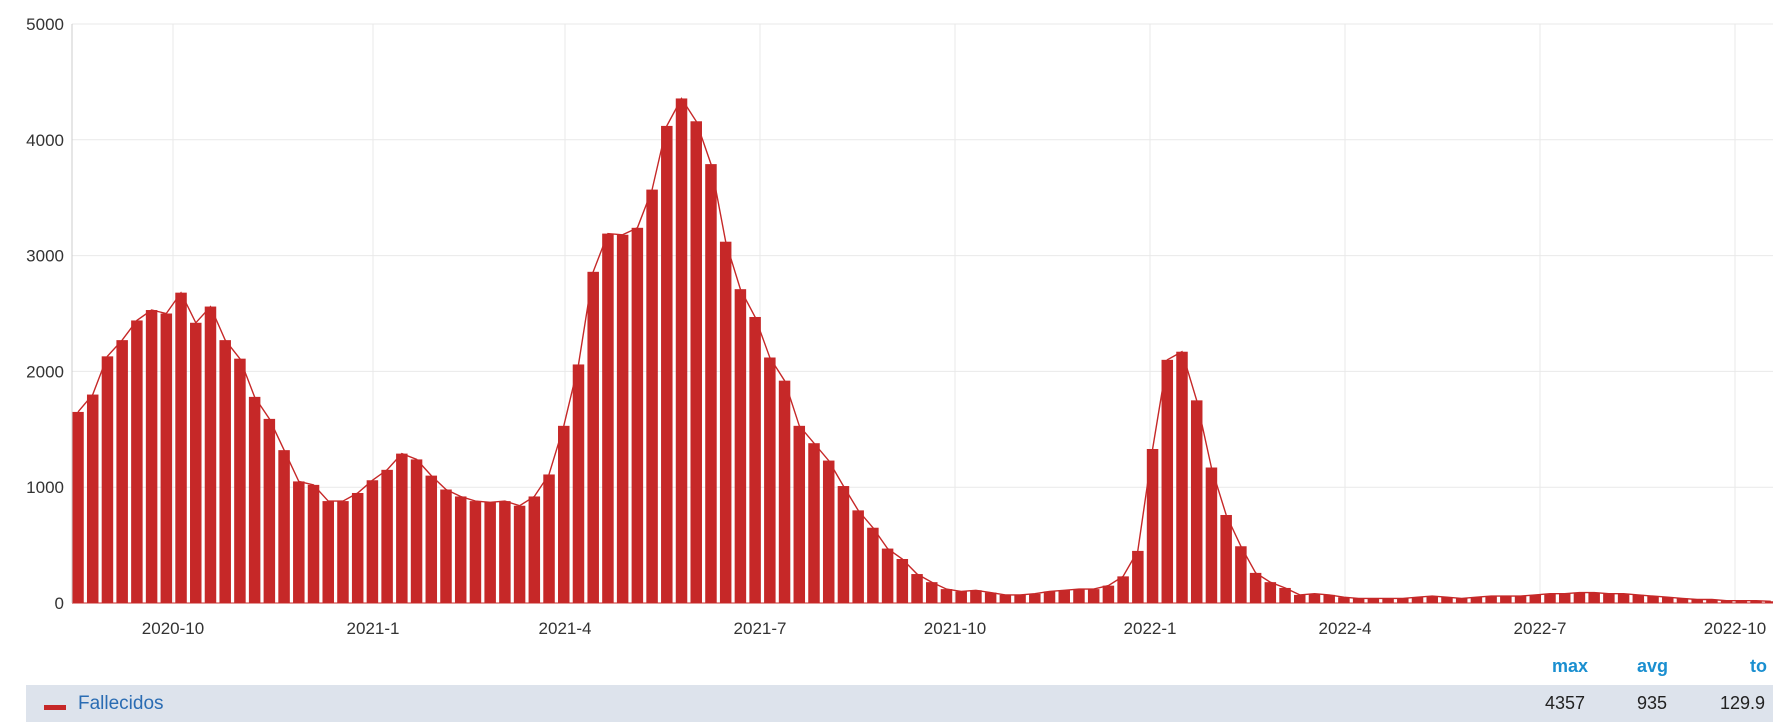 The image size is (1773, 722). What do you see at coordinates (565, 628) in the screenshot?
I see `x-tick-label: 2021-4` at bounding box center [565, 628].